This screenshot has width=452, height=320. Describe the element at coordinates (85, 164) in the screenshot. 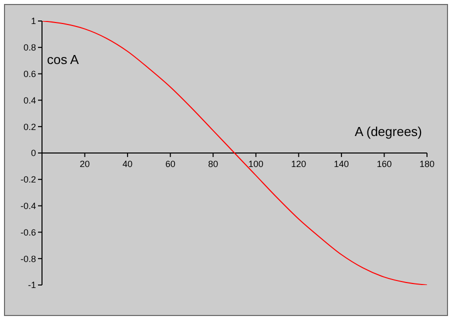

I see `x-tick-label: 20` at that location.